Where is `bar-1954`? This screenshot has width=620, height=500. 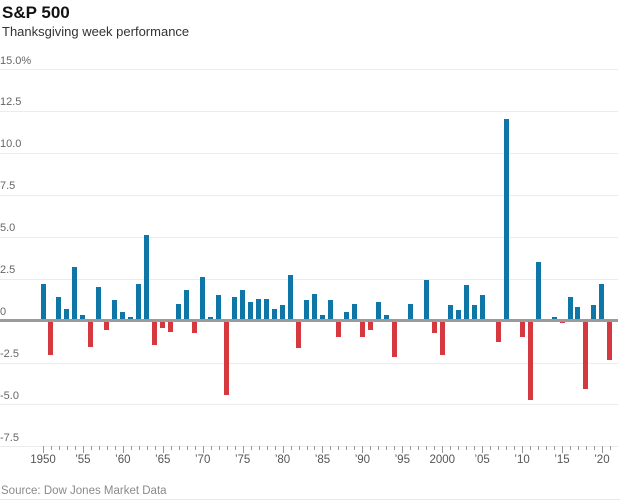 bar-1954 is located at coordinates (75, 293).